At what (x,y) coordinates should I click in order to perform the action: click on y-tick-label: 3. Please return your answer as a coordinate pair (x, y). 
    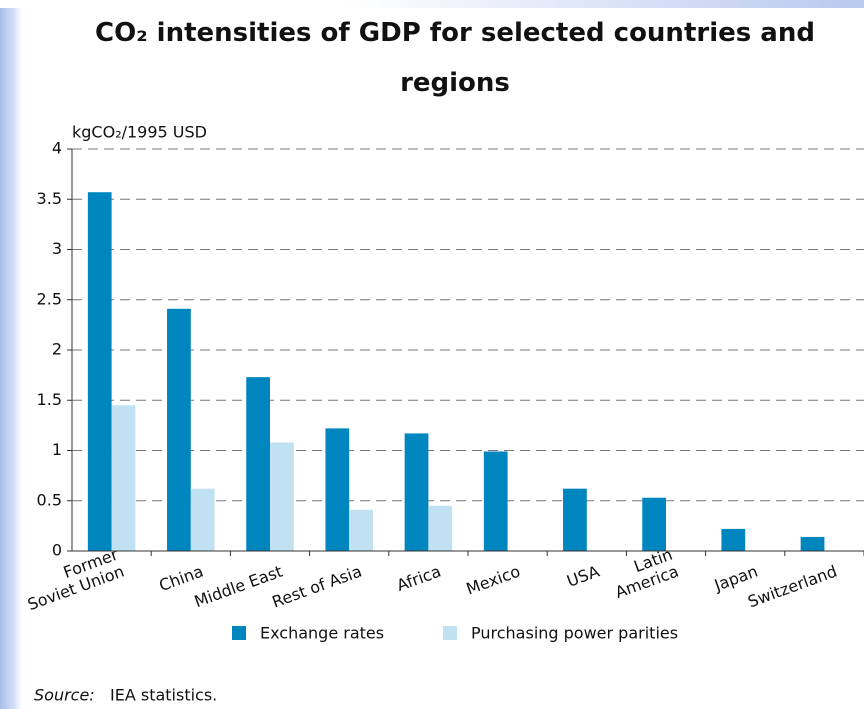
    Looking at the image, I should click on (57, 248).